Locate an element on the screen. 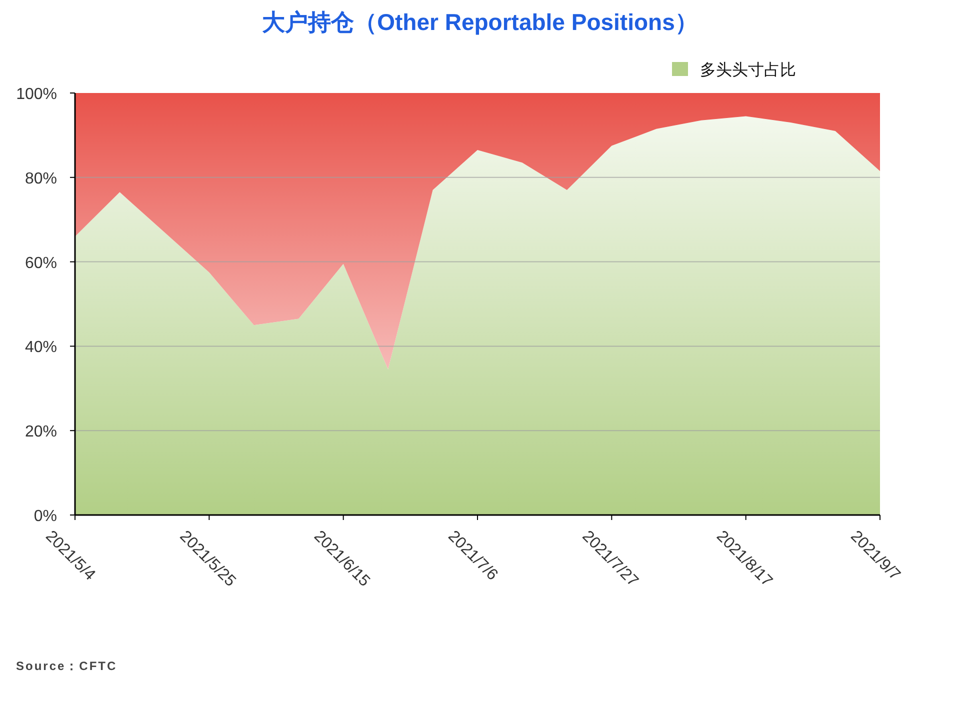 The height and width of the screenshot is (705, 960). y-tick-label: 0% is located at coordinates (45, 516).